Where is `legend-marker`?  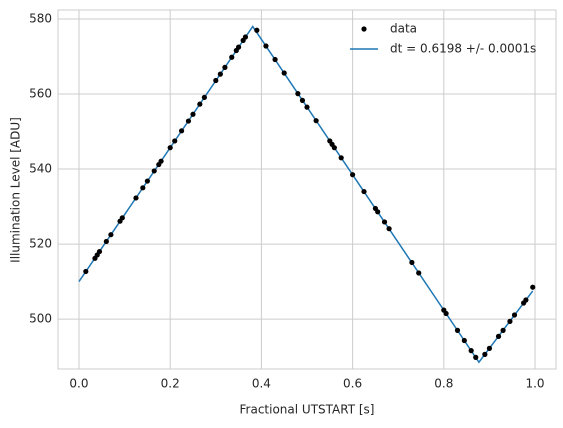 legend-marker is located at coordinates (364, 29).